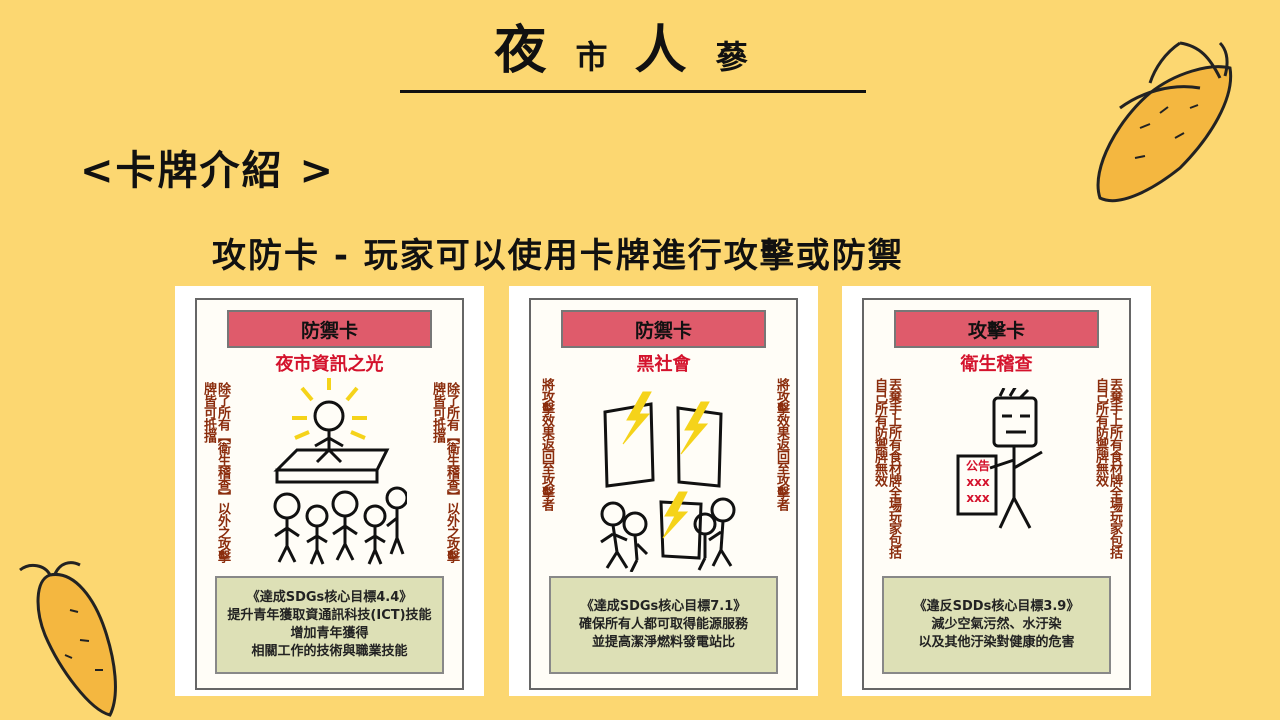 The image size is (1280, 720). I want to click on card-side-text-right: 除了所有【衛生稽查】以外之攻擊 牌皆可抵擋, so click(444, 472).